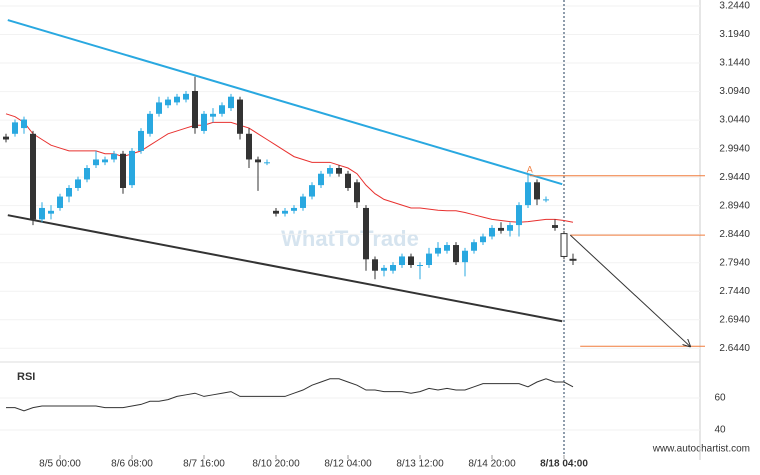 This screenshot has width=760, height=475. Describe the element at coordinates (132, 464) in the screenshot. I see `x-tick-label: 8/6 08:00` at that location.